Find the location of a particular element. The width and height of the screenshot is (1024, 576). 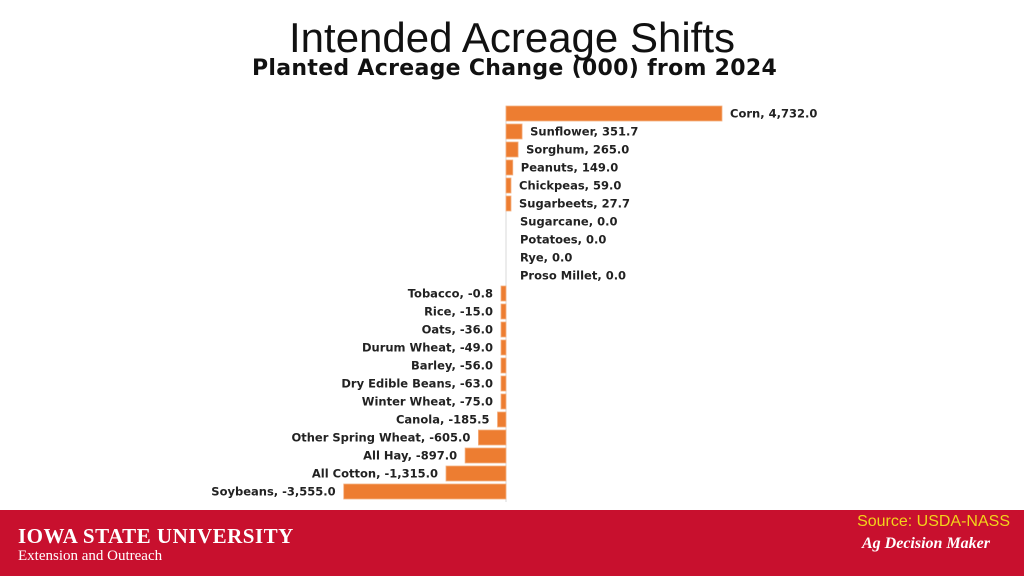

bar-chickpeas is located at coordinates (508, 185).